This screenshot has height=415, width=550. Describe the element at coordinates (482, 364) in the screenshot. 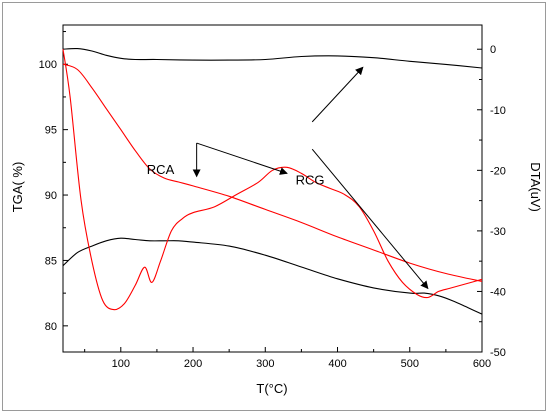

I see `x-tick-label: 600` at that location.